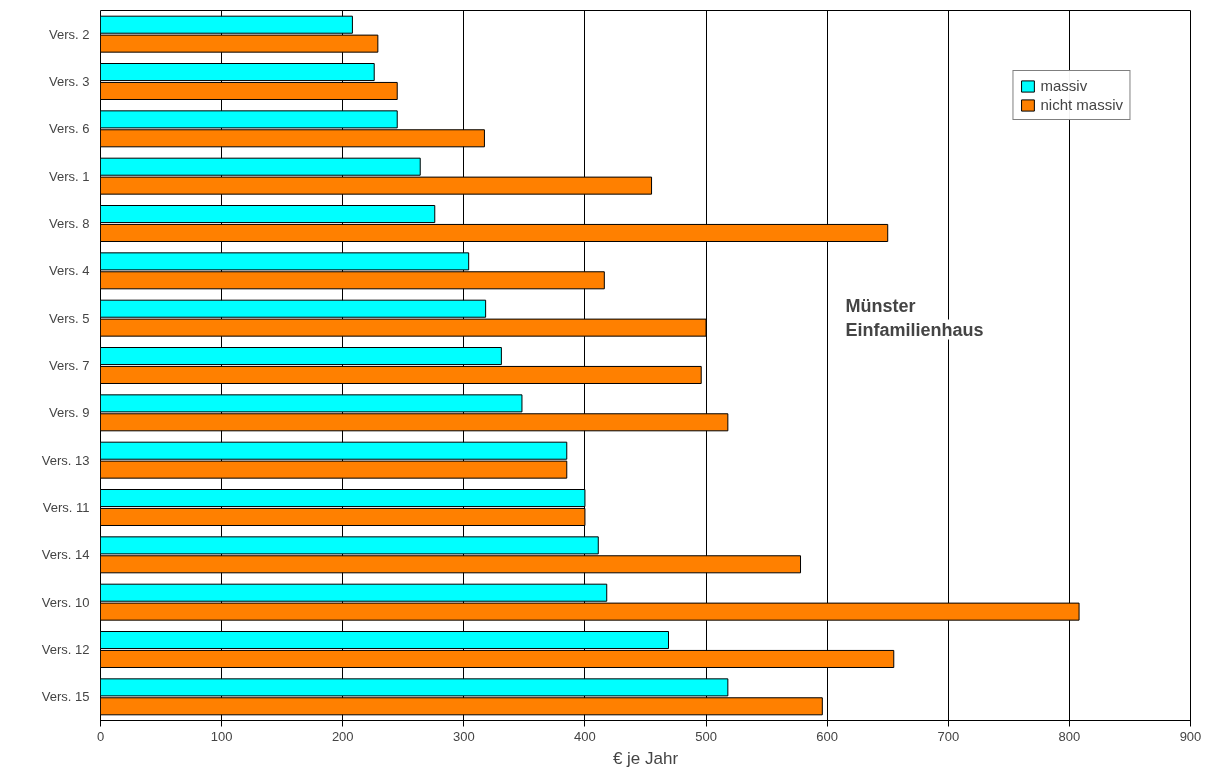 This screenshot has width=1232, height=780. I want to click on x-tick-label: 300, so click(463, 736).